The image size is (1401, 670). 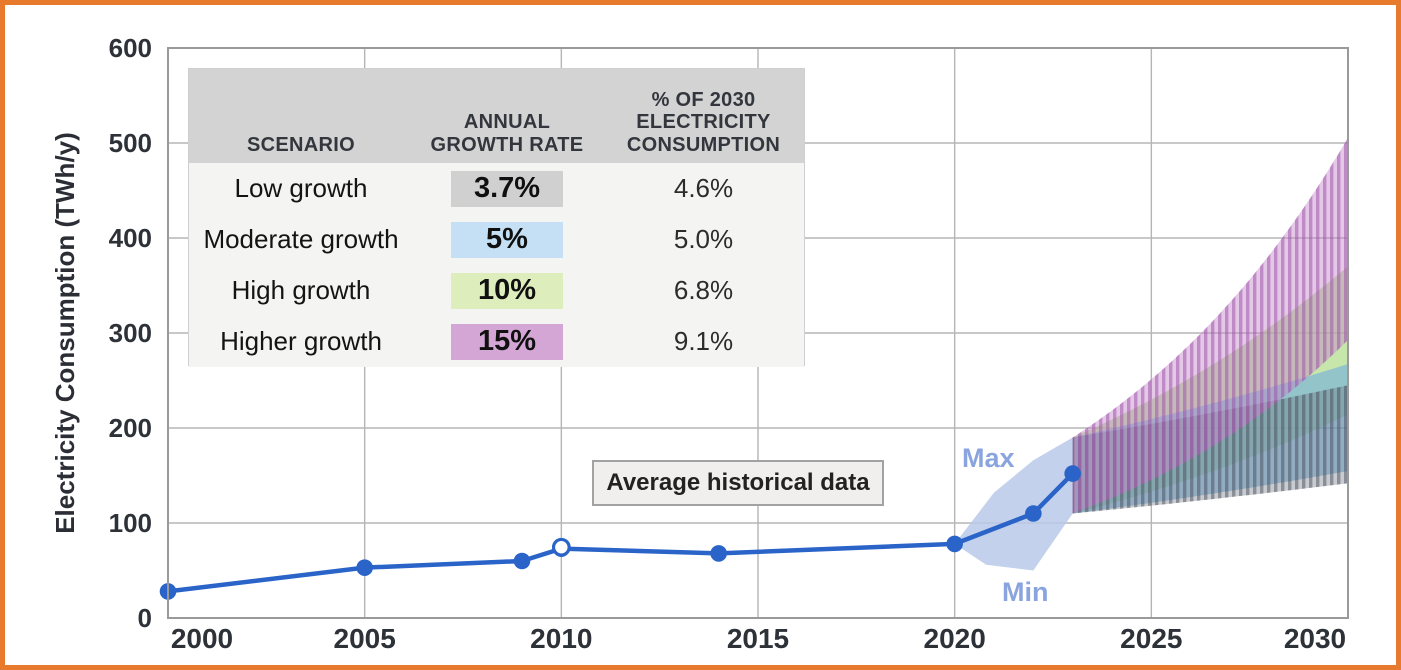 I want to click on svg-text: 500, so click(x=130, y=143).